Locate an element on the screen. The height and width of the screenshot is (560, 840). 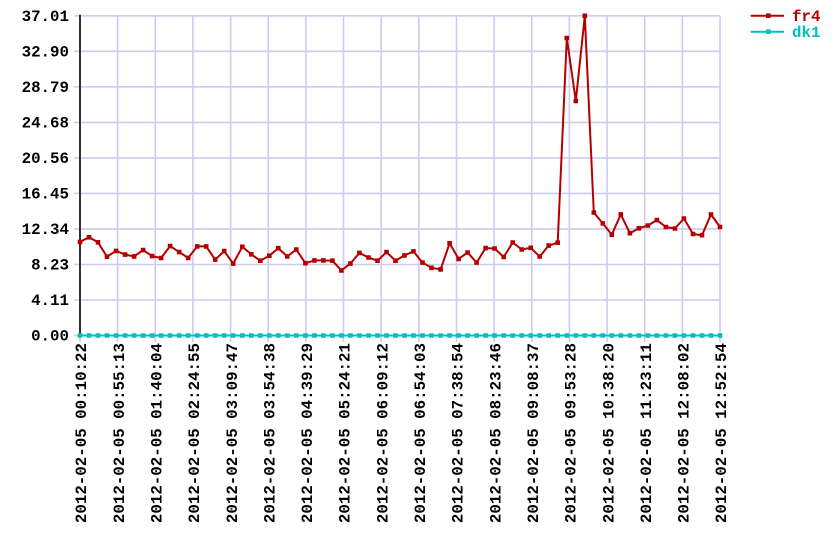
svg-text: 2012-02-05 04:39:29 is located at coordinates (308, 433).